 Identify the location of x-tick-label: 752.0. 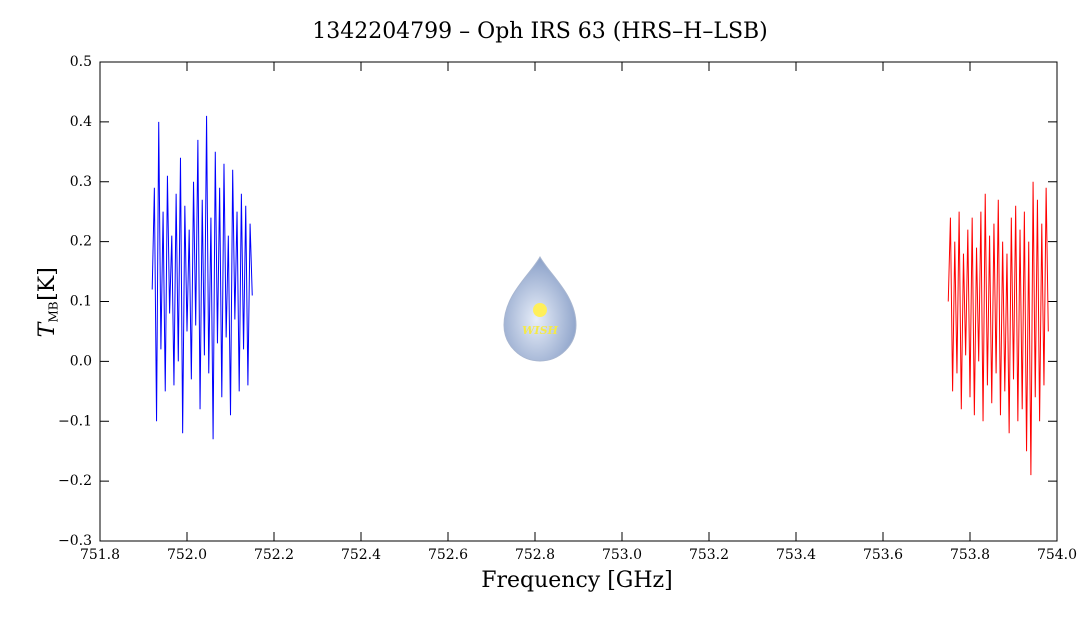
(187, 555).